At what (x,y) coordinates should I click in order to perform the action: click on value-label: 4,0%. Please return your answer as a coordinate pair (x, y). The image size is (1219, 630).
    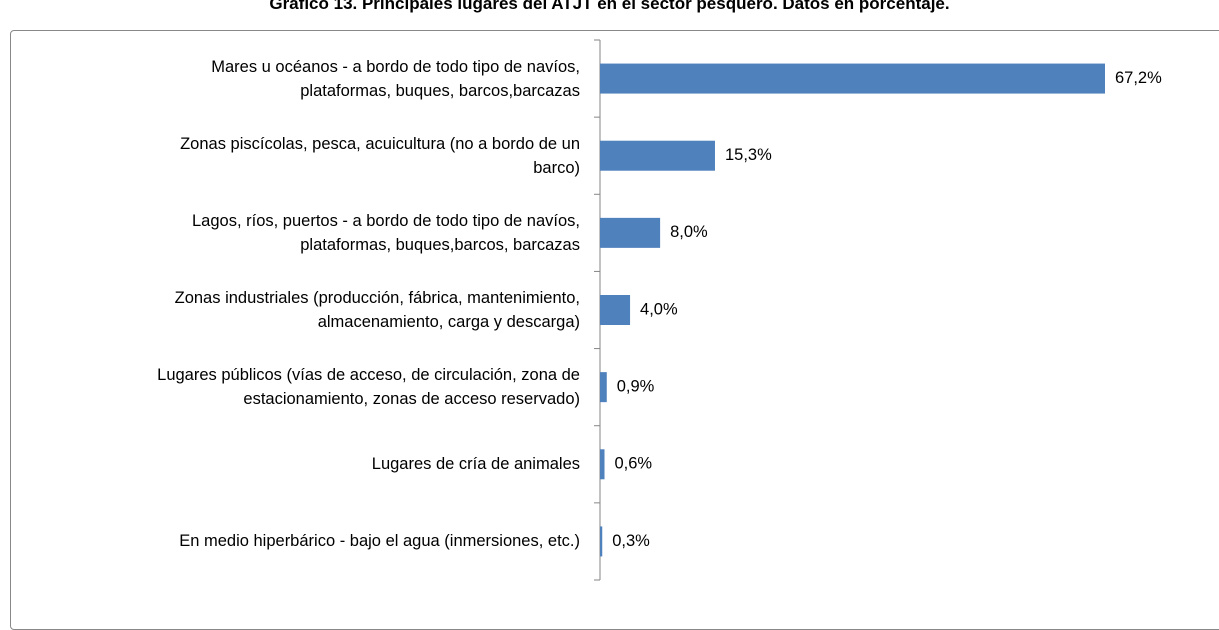
    Looking at the image, I should click on (659, 309).